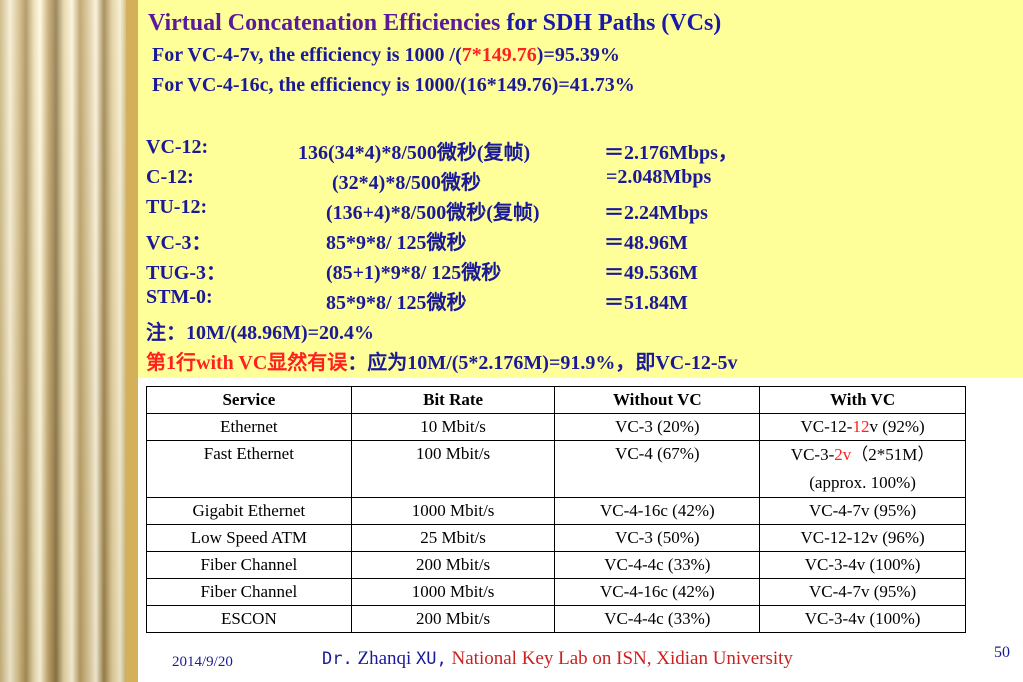 This screenshot has height=682, width=1023. What do you see at coordinates (657, 427) in the screenshot?
I see `cell-without: VC-3 (20%)` at bounding box center [657, 427].